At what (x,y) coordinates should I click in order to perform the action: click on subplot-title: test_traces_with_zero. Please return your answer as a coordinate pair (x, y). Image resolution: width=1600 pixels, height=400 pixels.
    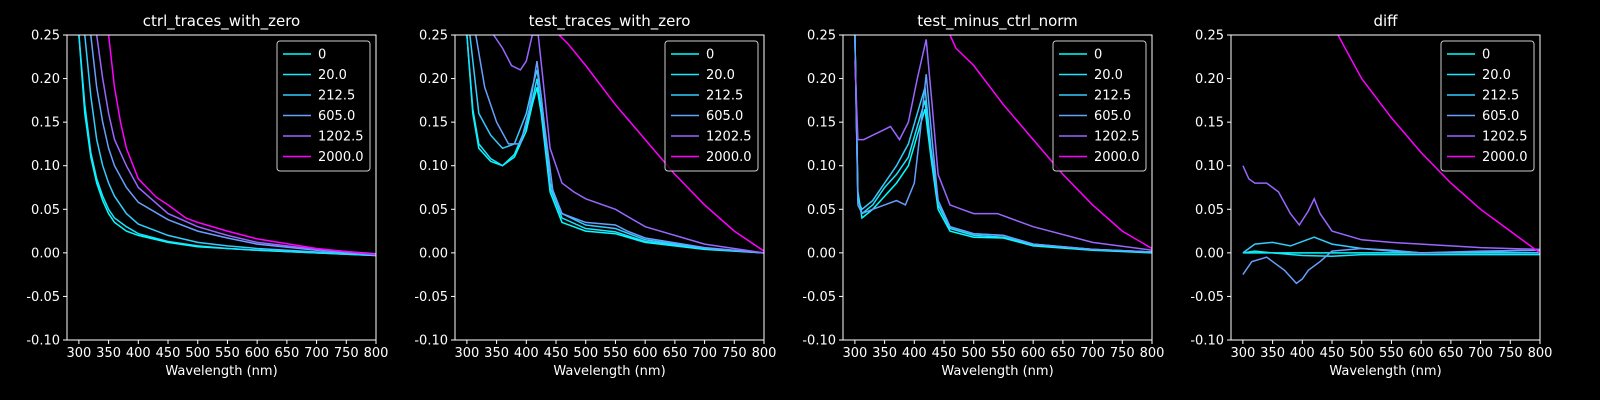
    Looking at the image, I should click on (610, 21).